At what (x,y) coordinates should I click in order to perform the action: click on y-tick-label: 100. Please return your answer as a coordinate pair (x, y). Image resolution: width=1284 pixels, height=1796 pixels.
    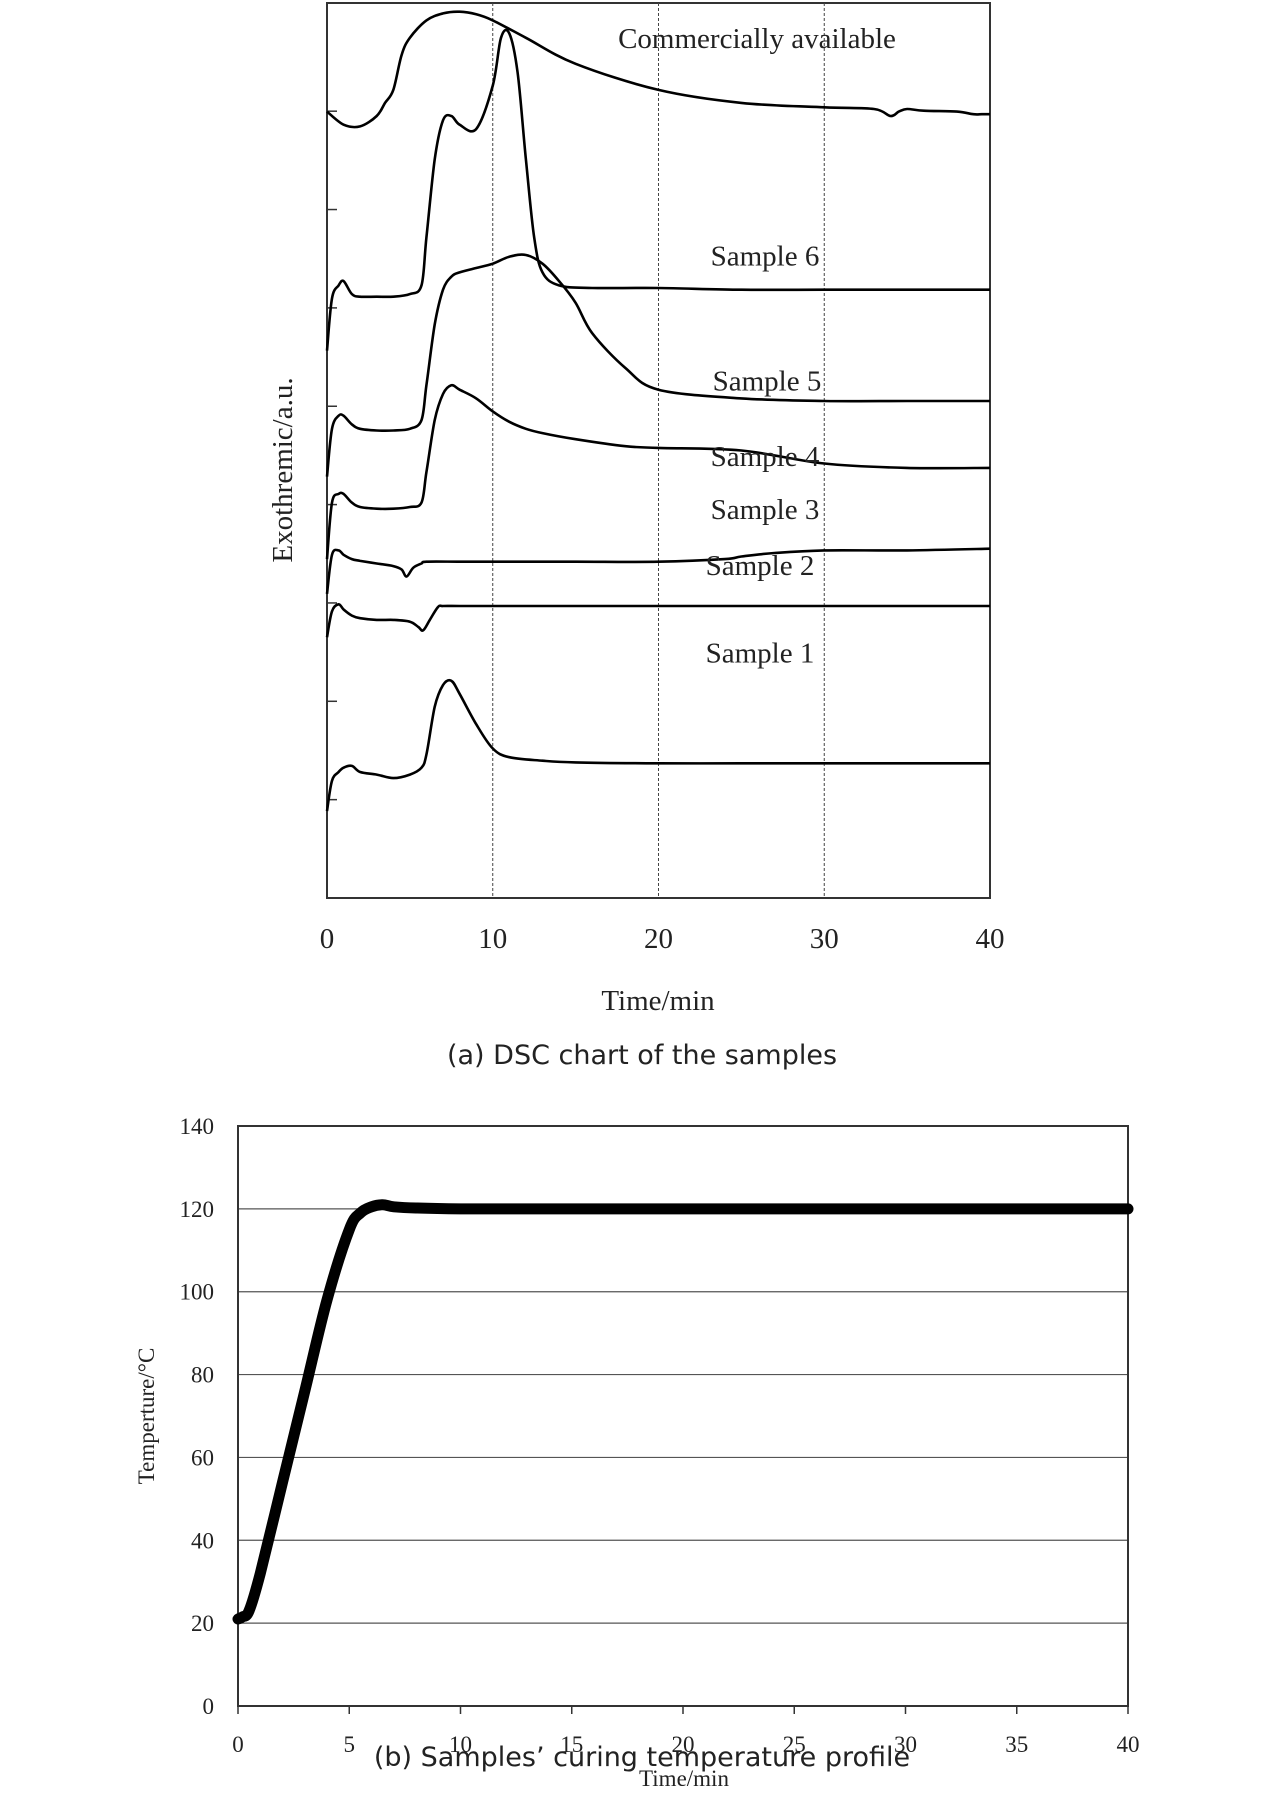
    Looking at the image, I should click on (197, 1292).